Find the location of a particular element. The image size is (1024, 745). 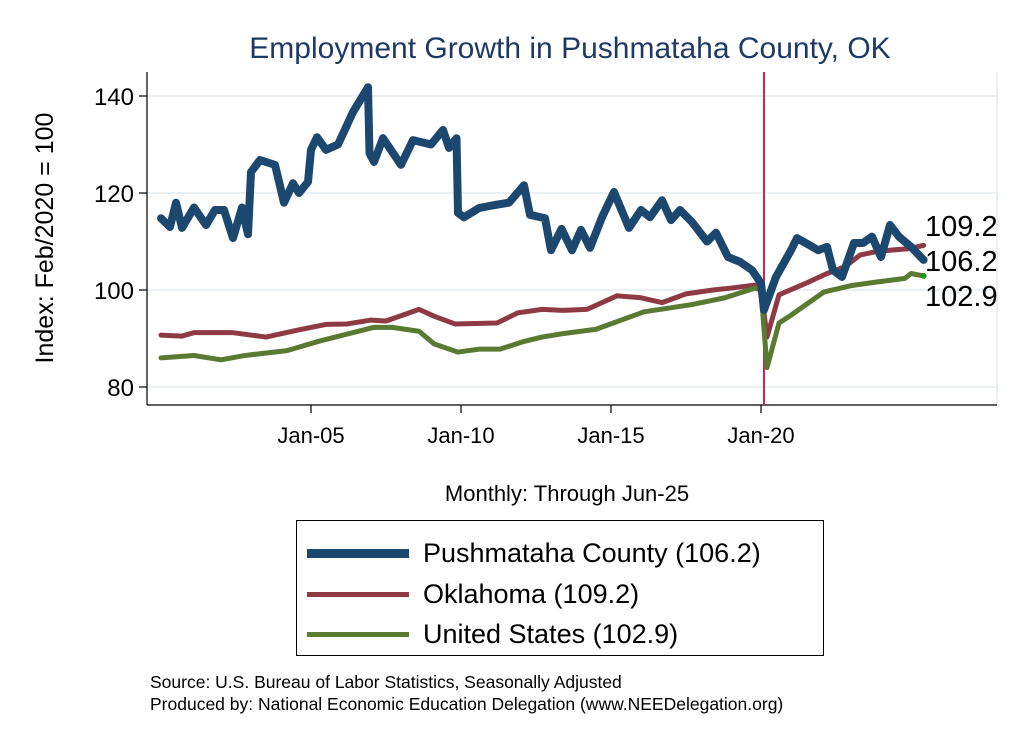

legend-swatch-us is located at coordinates (358, 634).